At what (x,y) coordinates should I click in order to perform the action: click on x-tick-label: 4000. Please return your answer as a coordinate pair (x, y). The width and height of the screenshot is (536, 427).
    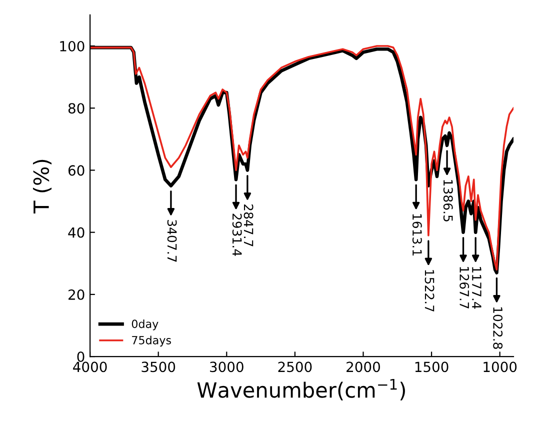
    Looking at the image, I should click on (90, 367).